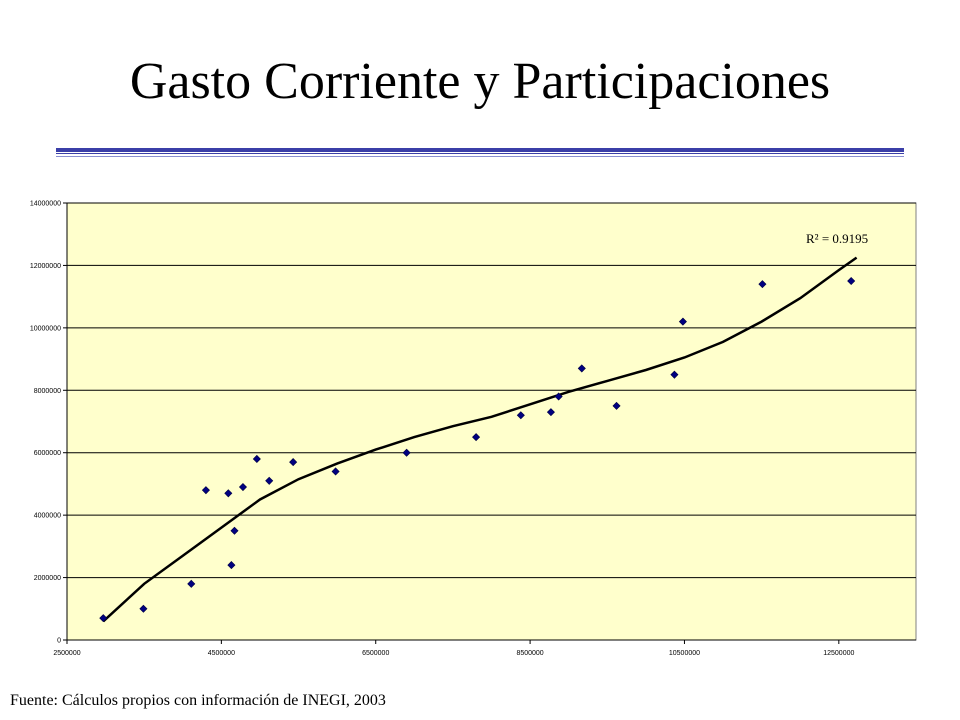 The image size is (960, 720). What do you see at coordinates (837, 238) in the screenshot?
I see `r-squared-annotation: R² = 0.9195` at bounding box center [837, 238].